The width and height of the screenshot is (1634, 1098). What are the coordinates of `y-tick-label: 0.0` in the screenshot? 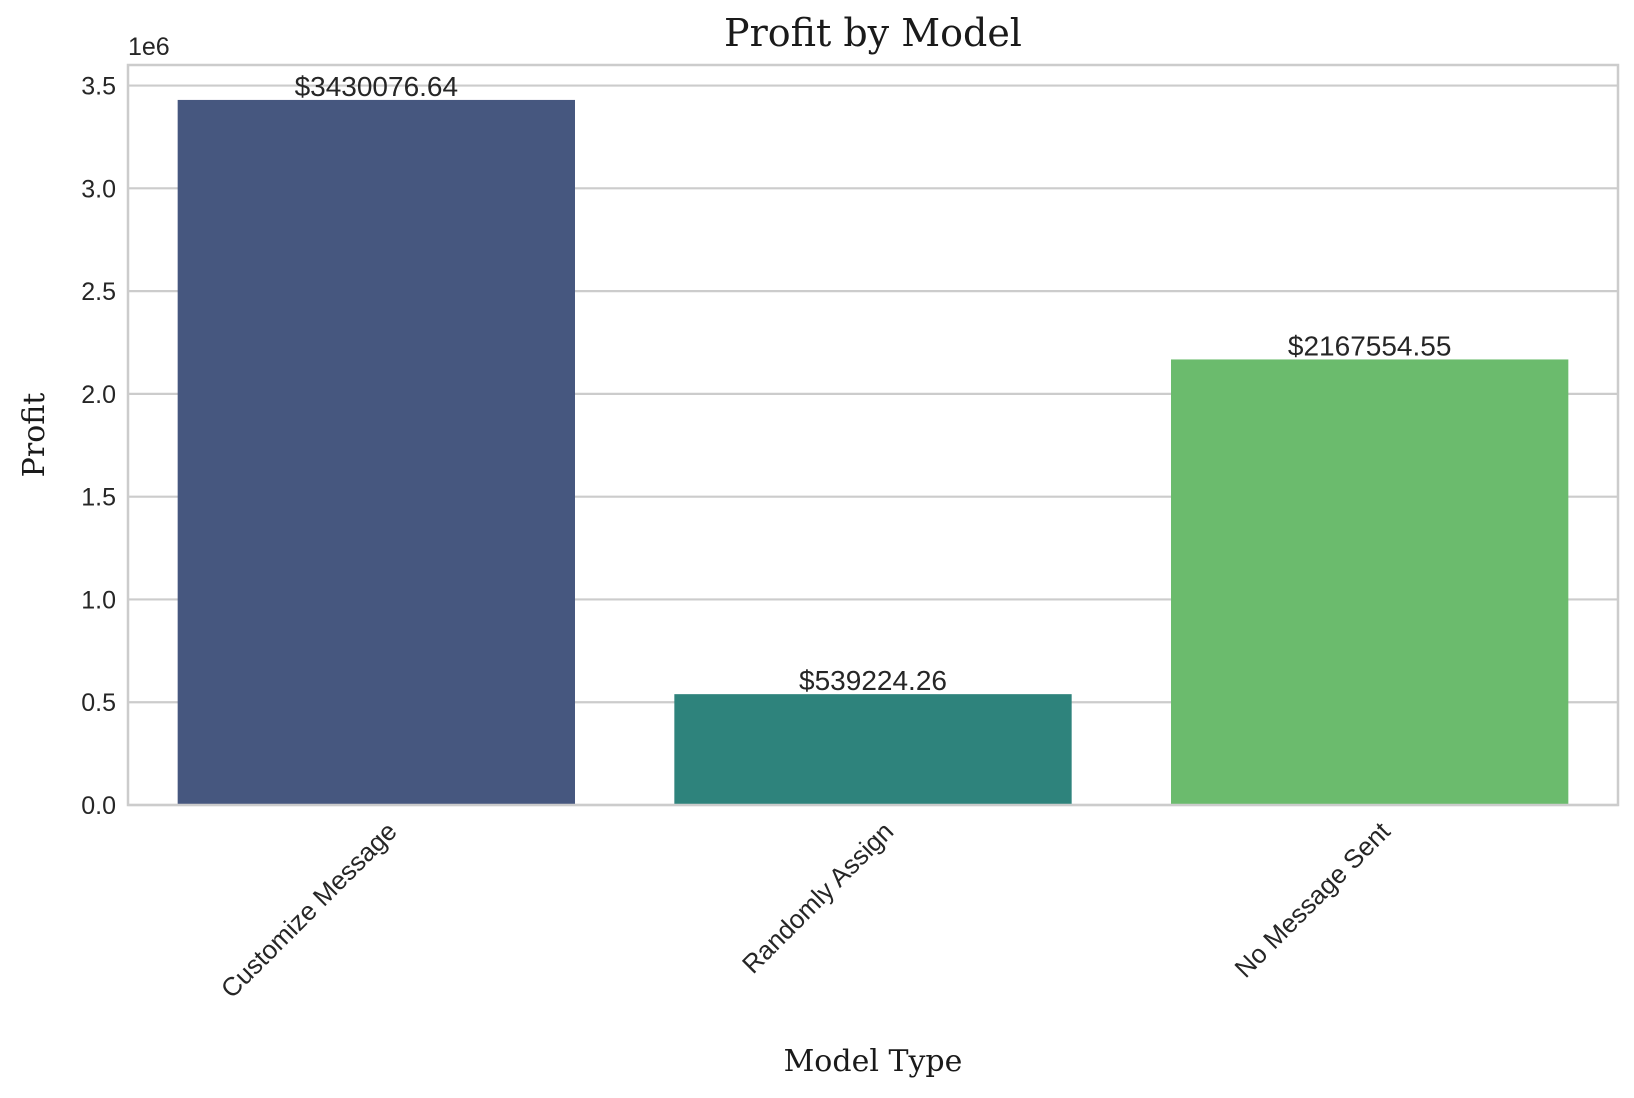 It's located at (98, 806).